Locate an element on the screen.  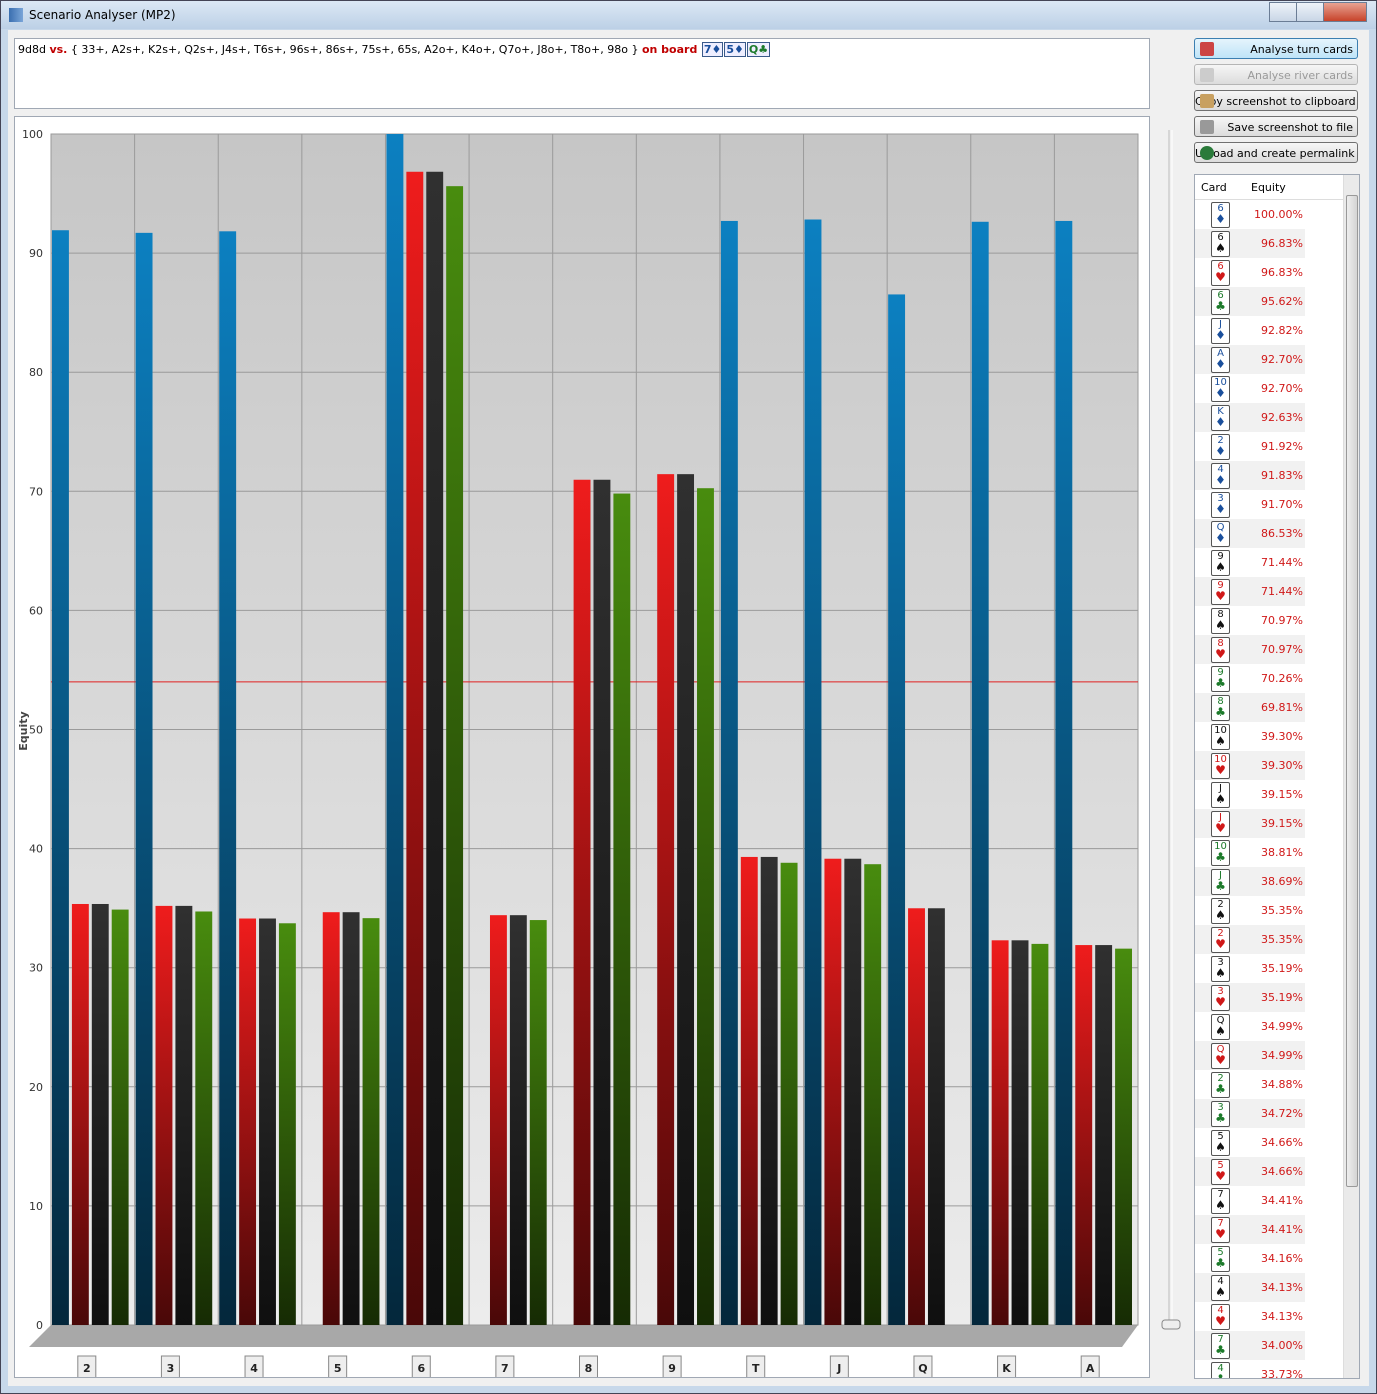
table-row: 6 ♠ 96.83% is located at coordinates (1250, 243).